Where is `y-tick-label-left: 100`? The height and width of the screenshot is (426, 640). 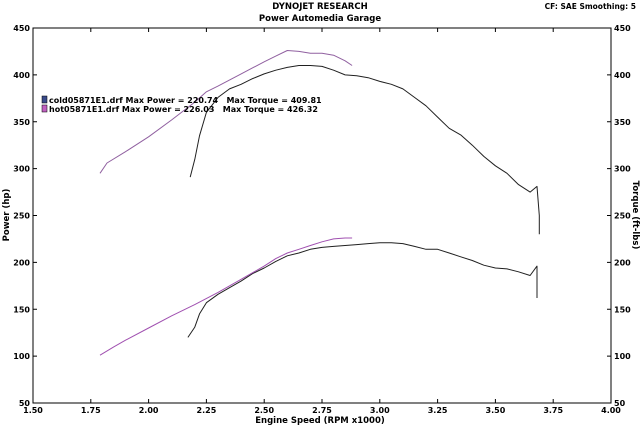 y-tick-label-left: 100 is located at coordinates (21, 356).